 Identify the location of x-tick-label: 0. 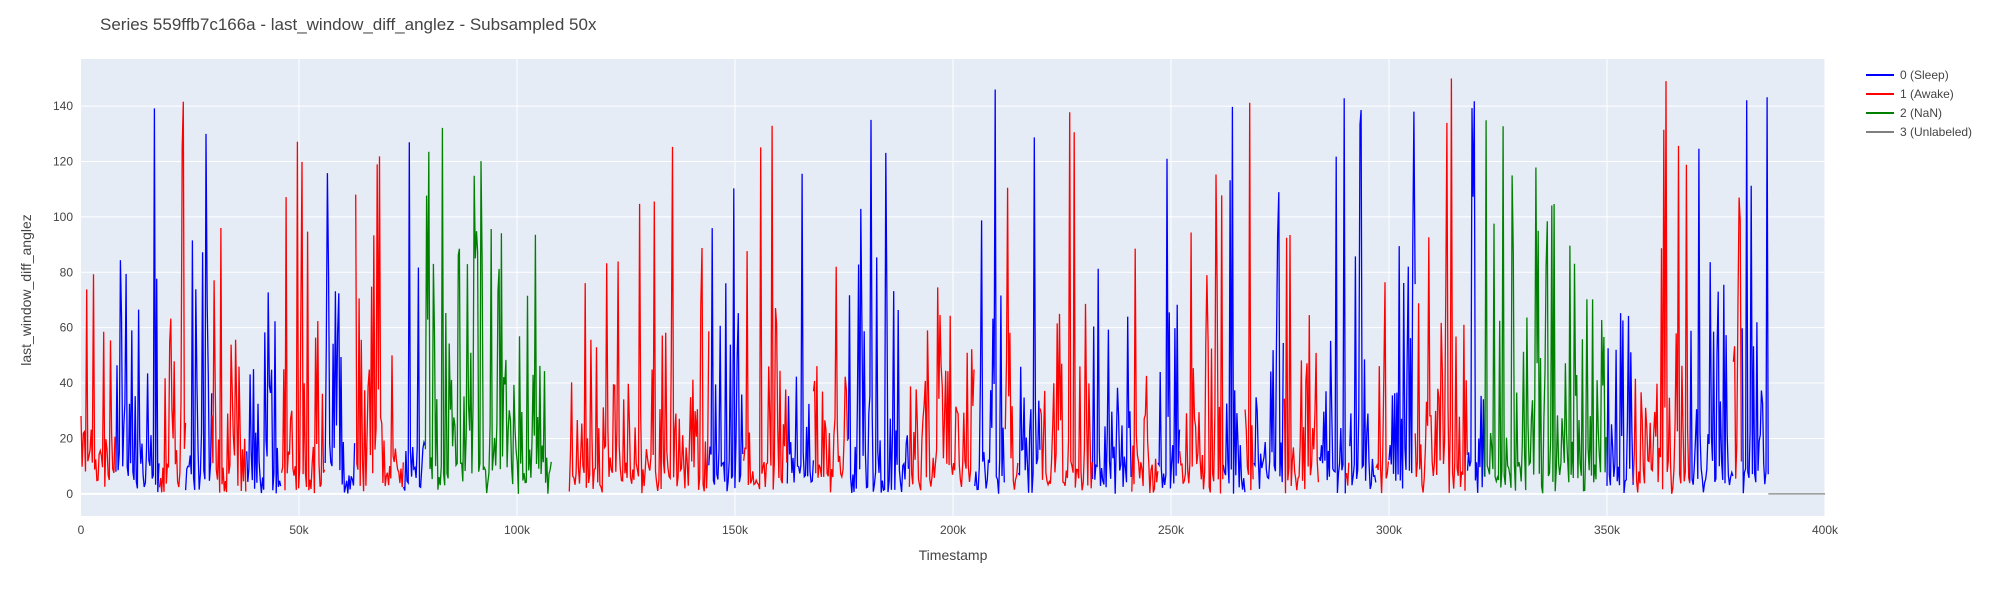
(81, 530).